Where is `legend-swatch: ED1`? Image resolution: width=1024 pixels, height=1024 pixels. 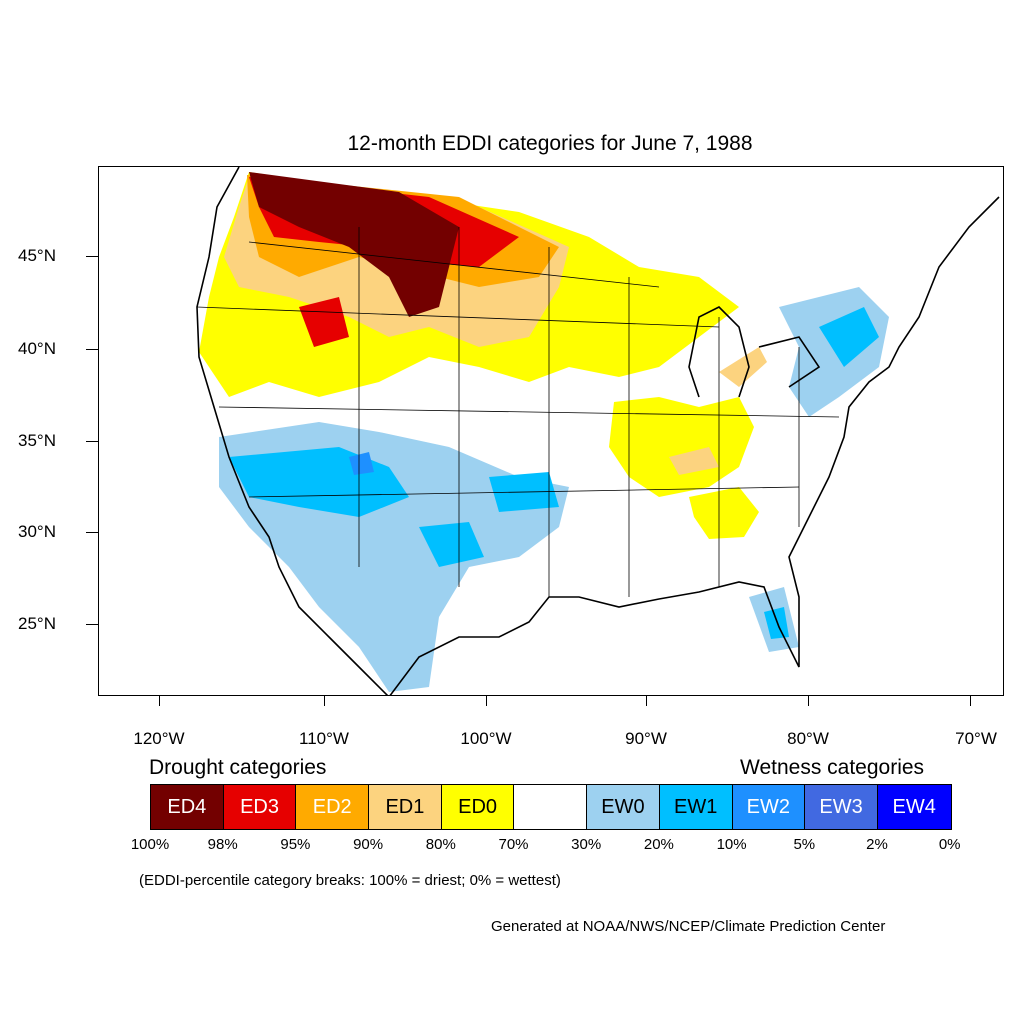 legend-swatch: ED1 is located at coordinates (405, 807).